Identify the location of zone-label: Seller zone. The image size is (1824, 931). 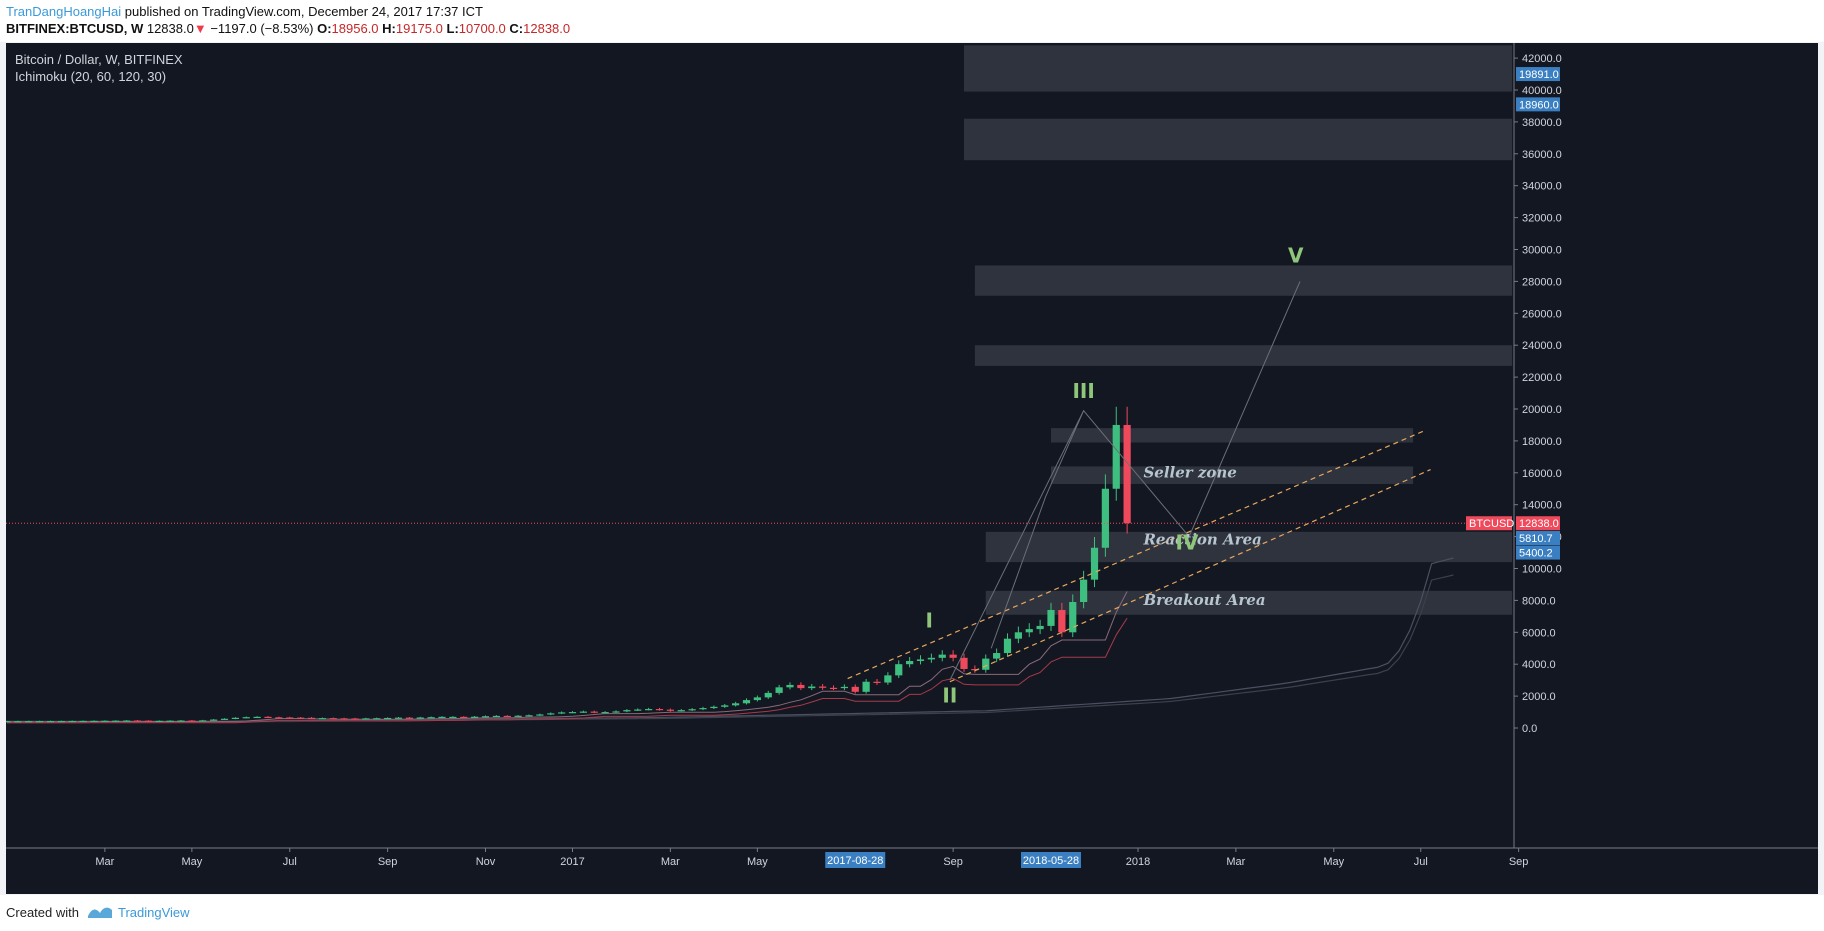
(1189, 473).